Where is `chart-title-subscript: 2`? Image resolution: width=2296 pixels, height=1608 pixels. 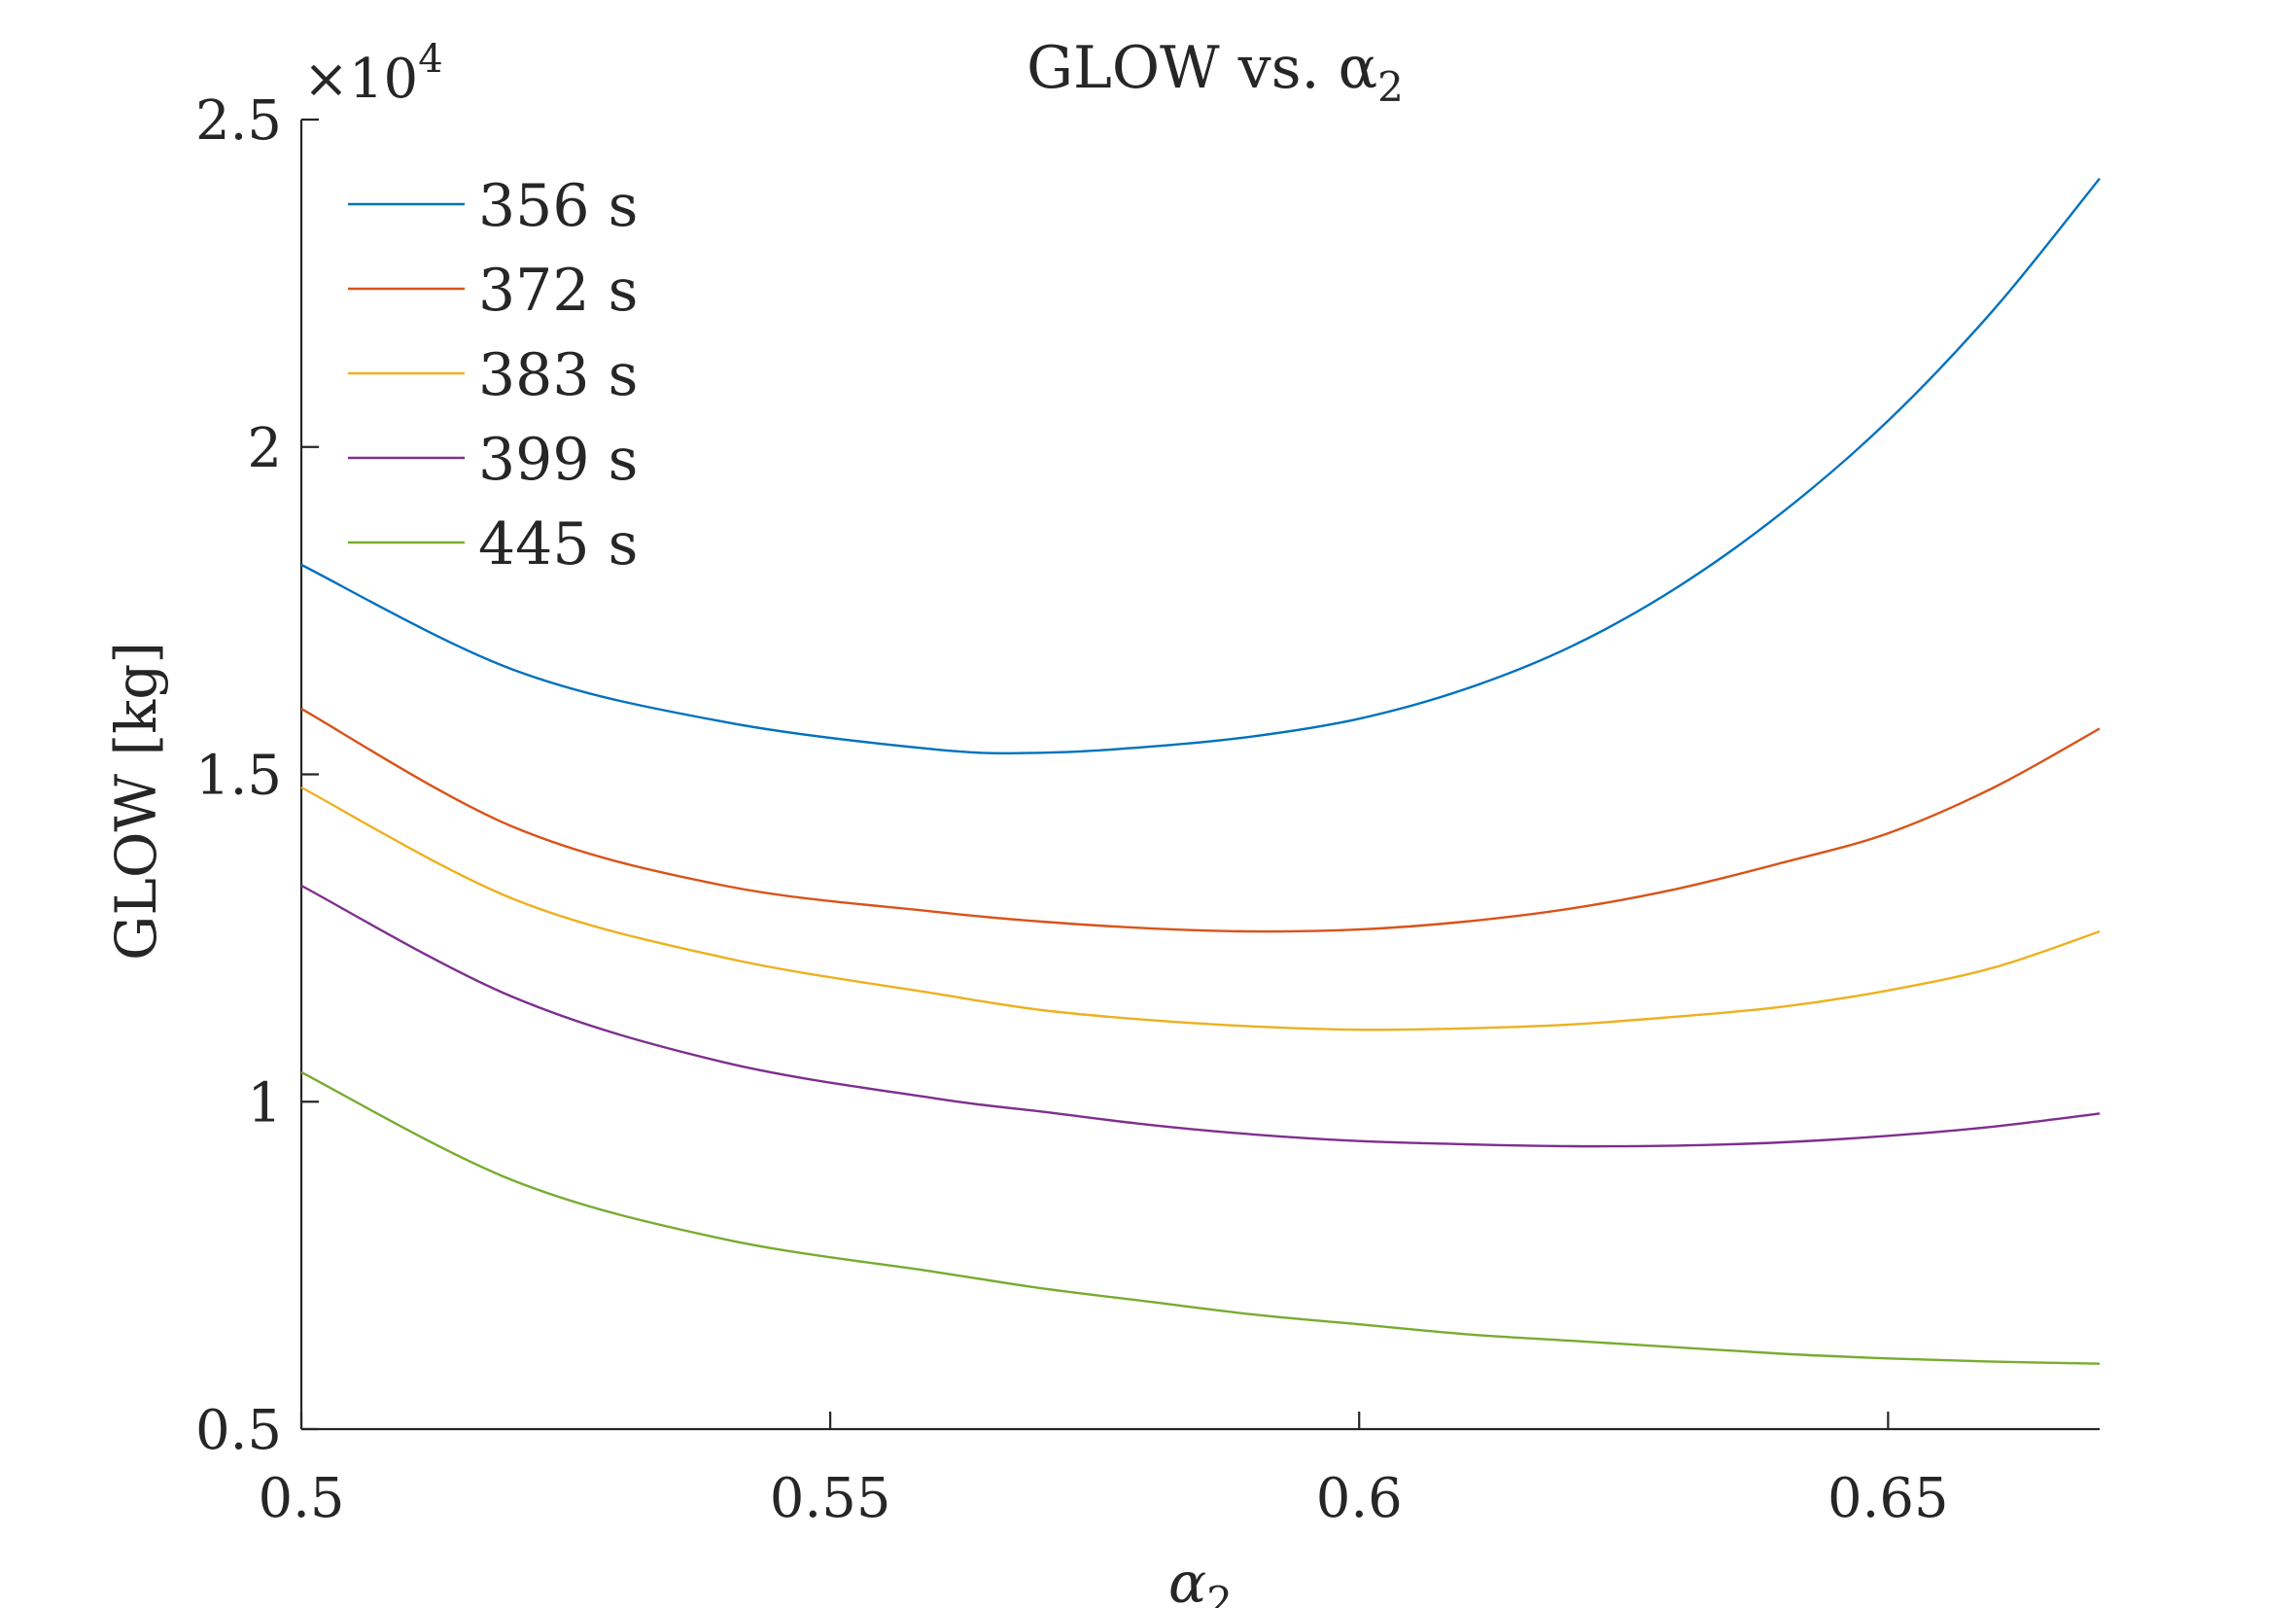
chart-title-subscript: 2 is located at coordinates (1390, 87).